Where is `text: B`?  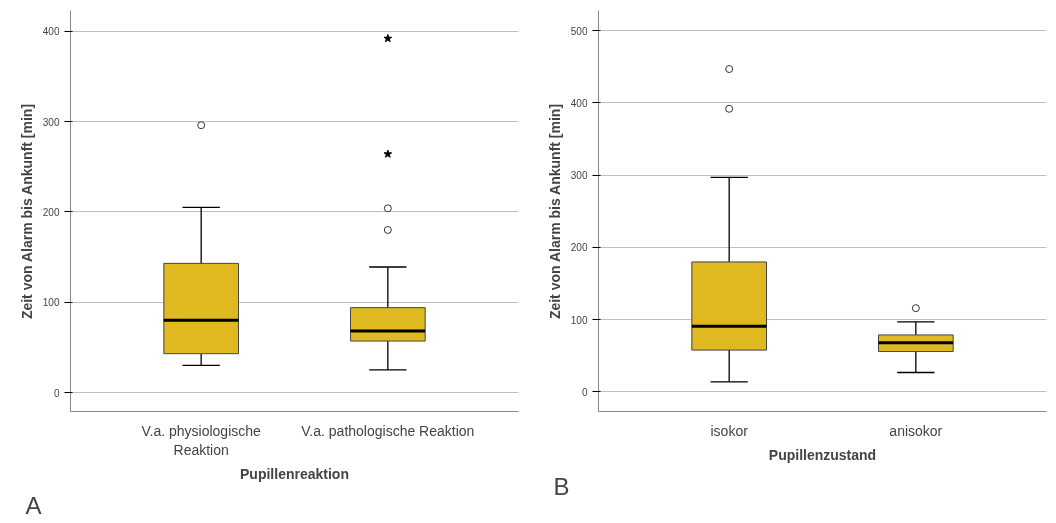
text: B is located at coordinates (561, 486).